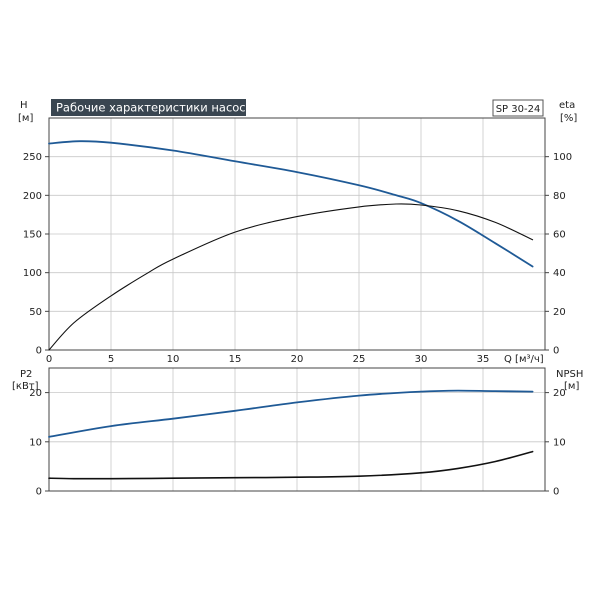  I want to click on lower-right-tick-label: 0, so click(556, 492).